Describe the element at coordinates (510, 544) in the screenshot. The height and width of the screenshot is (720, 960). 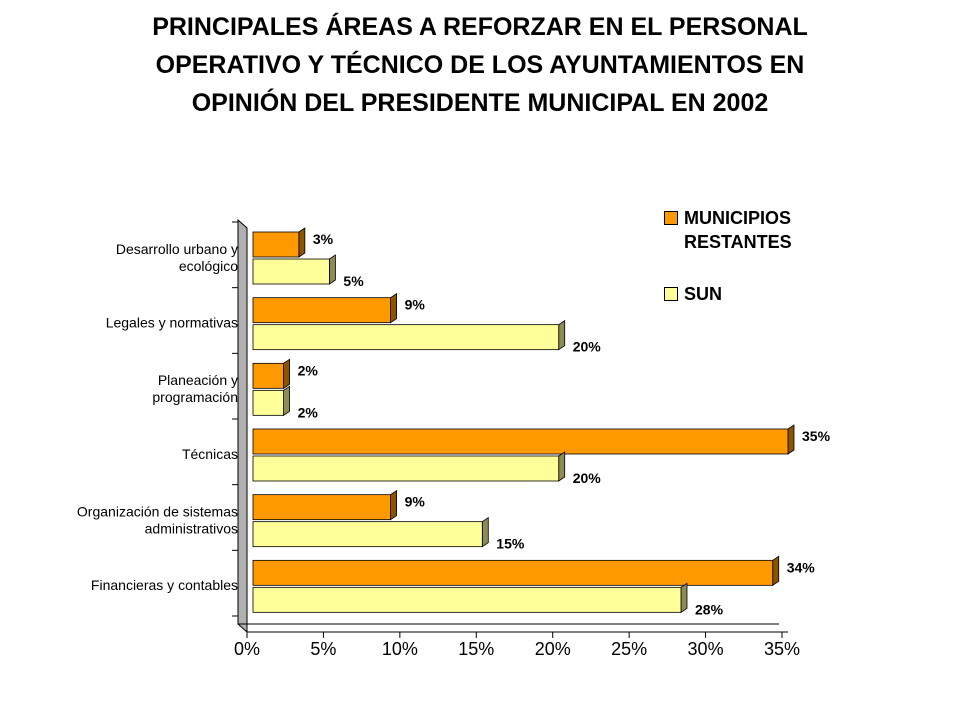
I see `data-label-sun-4: 15%` at that location.